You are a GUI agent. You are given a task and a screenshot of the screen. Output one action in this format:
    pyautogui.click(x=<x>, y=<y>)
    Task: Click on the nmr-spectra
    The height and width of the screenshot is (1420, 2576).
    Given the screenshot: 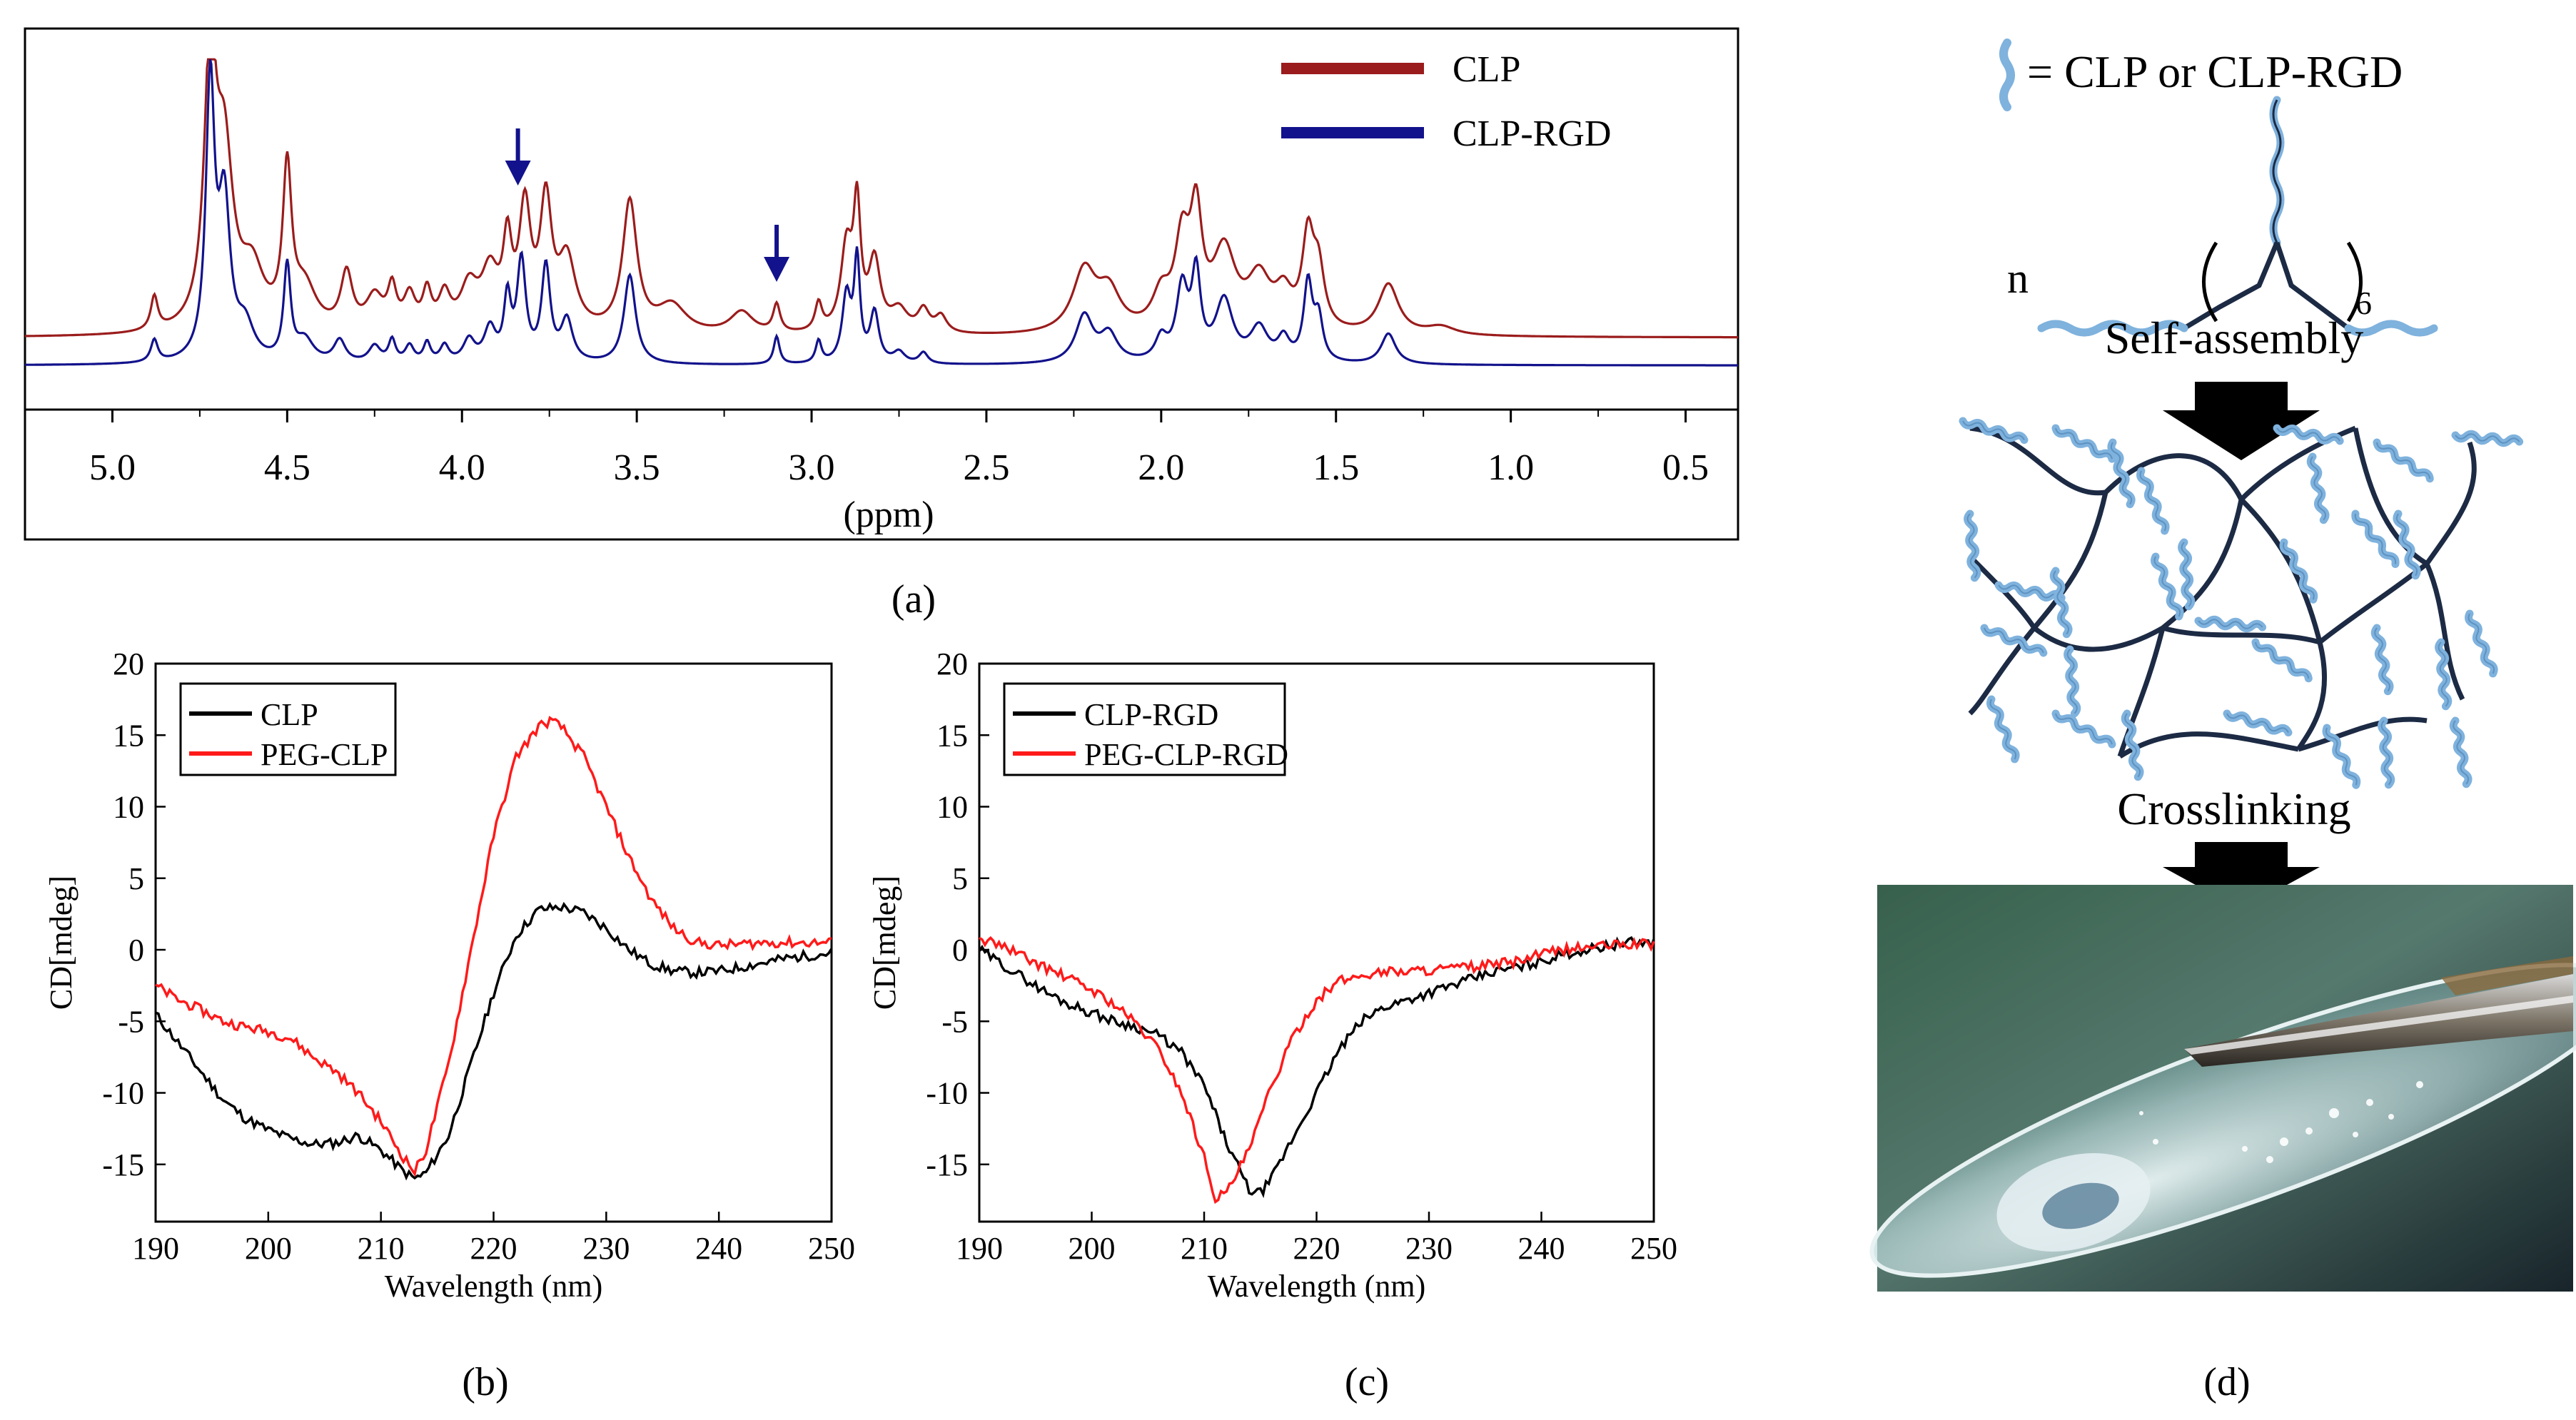 What is the action you would take?
    pyautogui.click(x=881, y=212)
    